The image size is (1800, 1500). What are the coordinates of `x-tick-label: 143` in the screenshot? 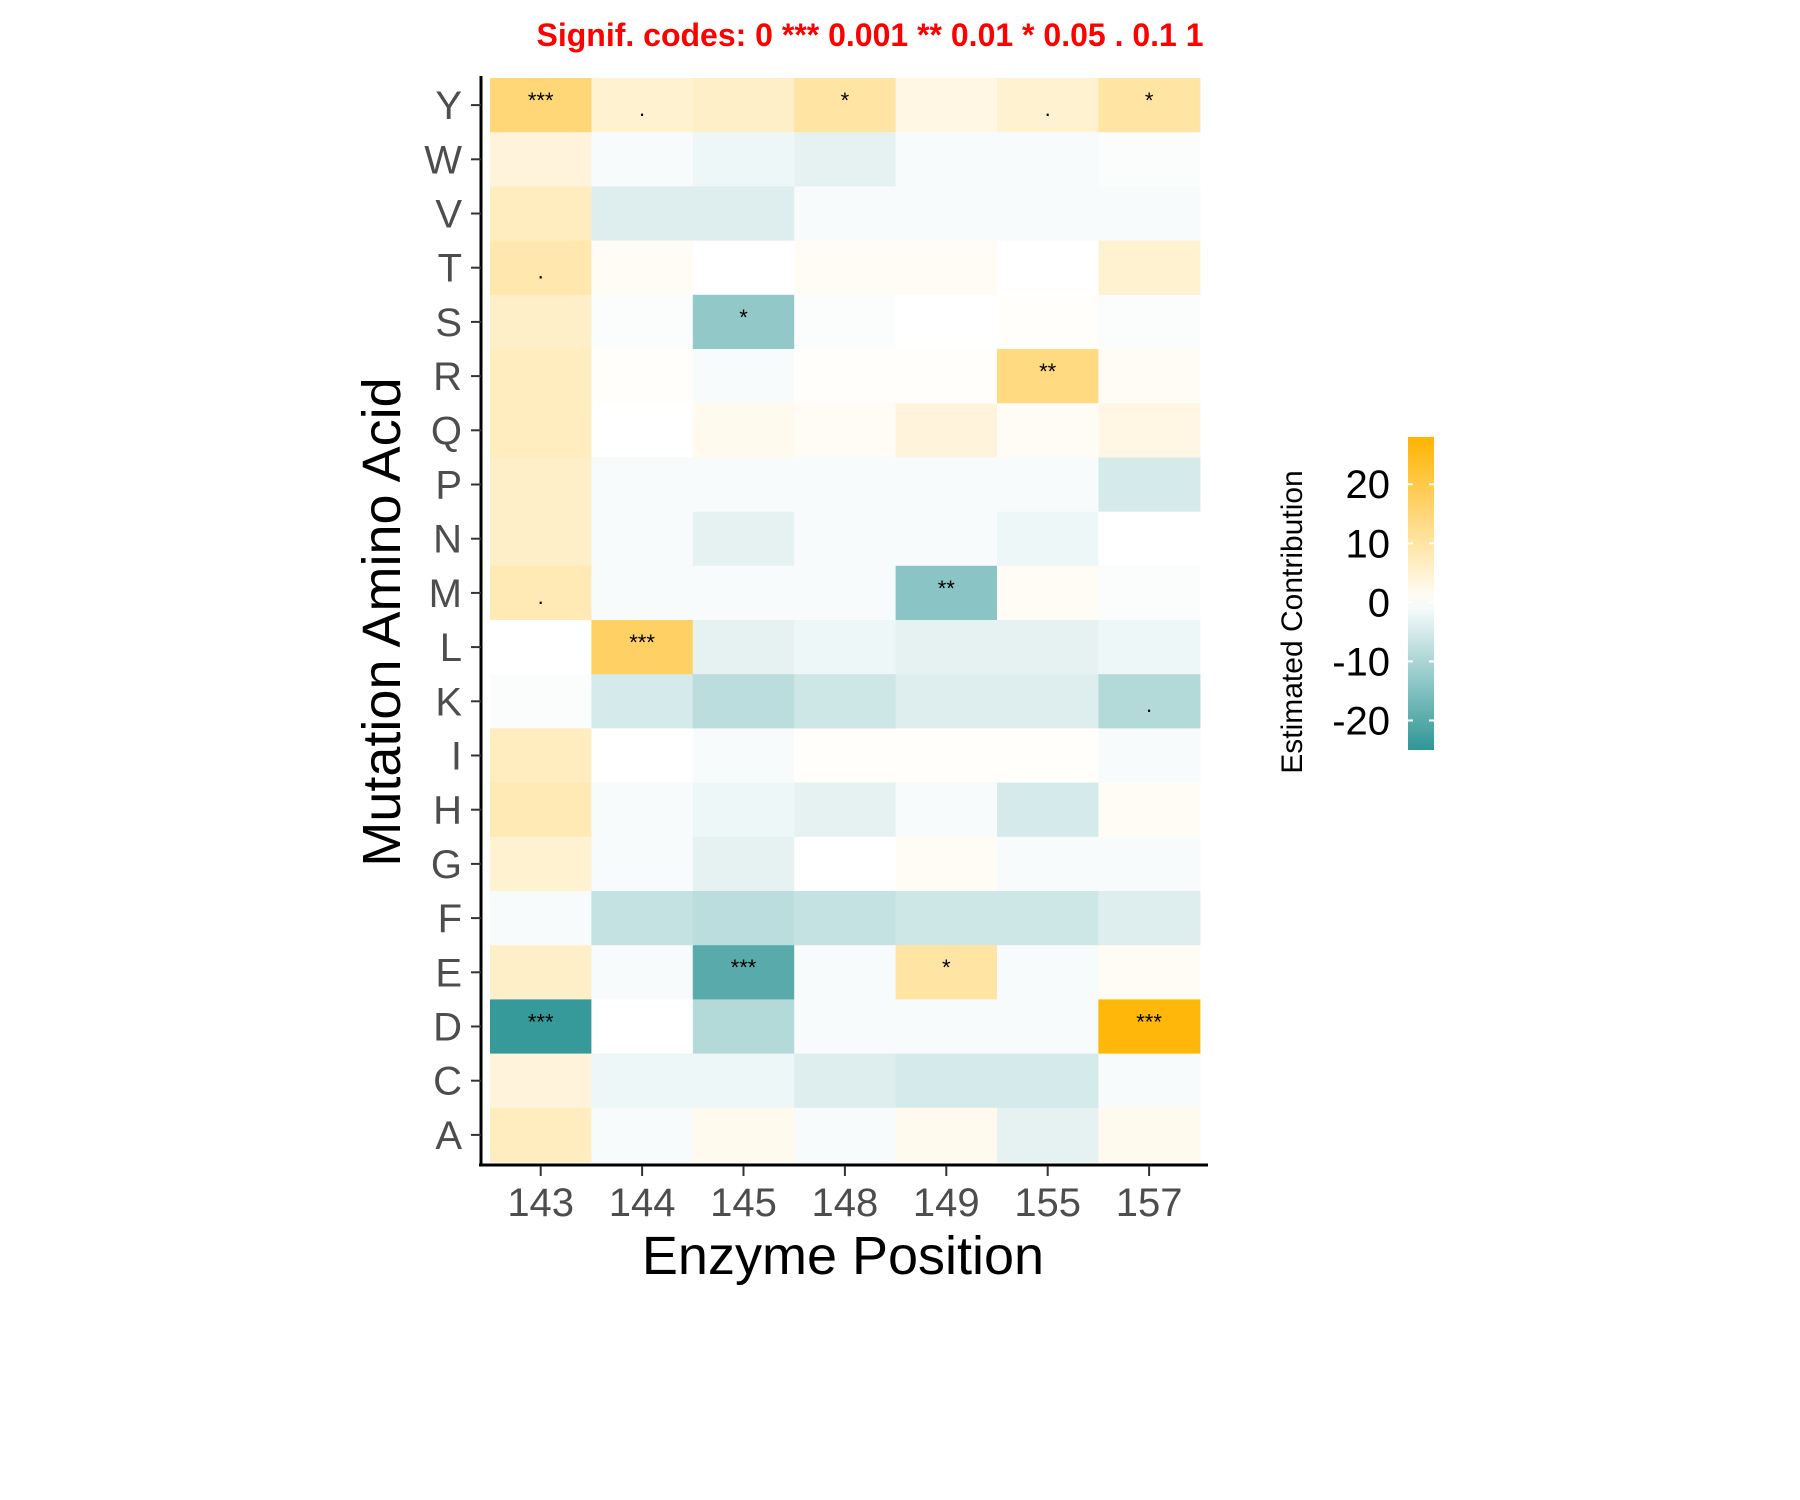 It's located at (540, 1203).